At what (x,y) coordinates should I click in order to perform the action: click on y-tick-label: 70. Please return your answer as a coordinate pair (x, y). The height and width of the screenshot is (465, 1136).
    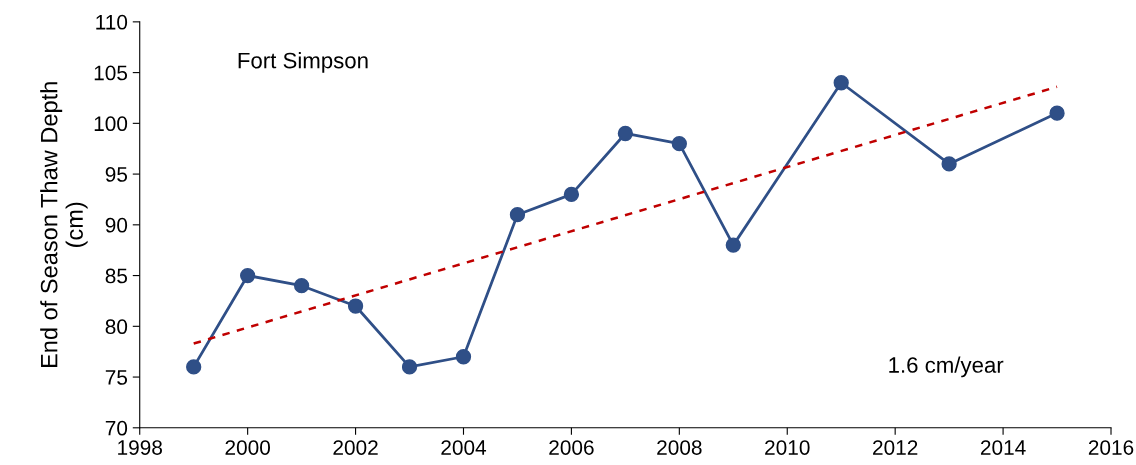
    Looking at the image, I should click on (116, 428).